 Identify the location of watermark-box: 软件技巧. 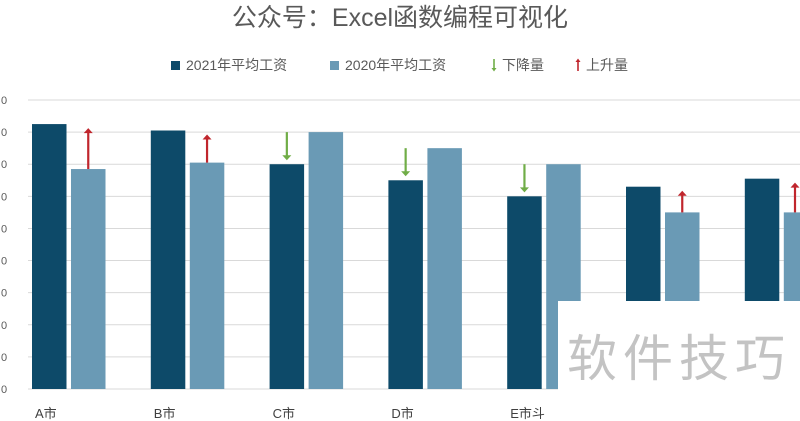
(679, 361).